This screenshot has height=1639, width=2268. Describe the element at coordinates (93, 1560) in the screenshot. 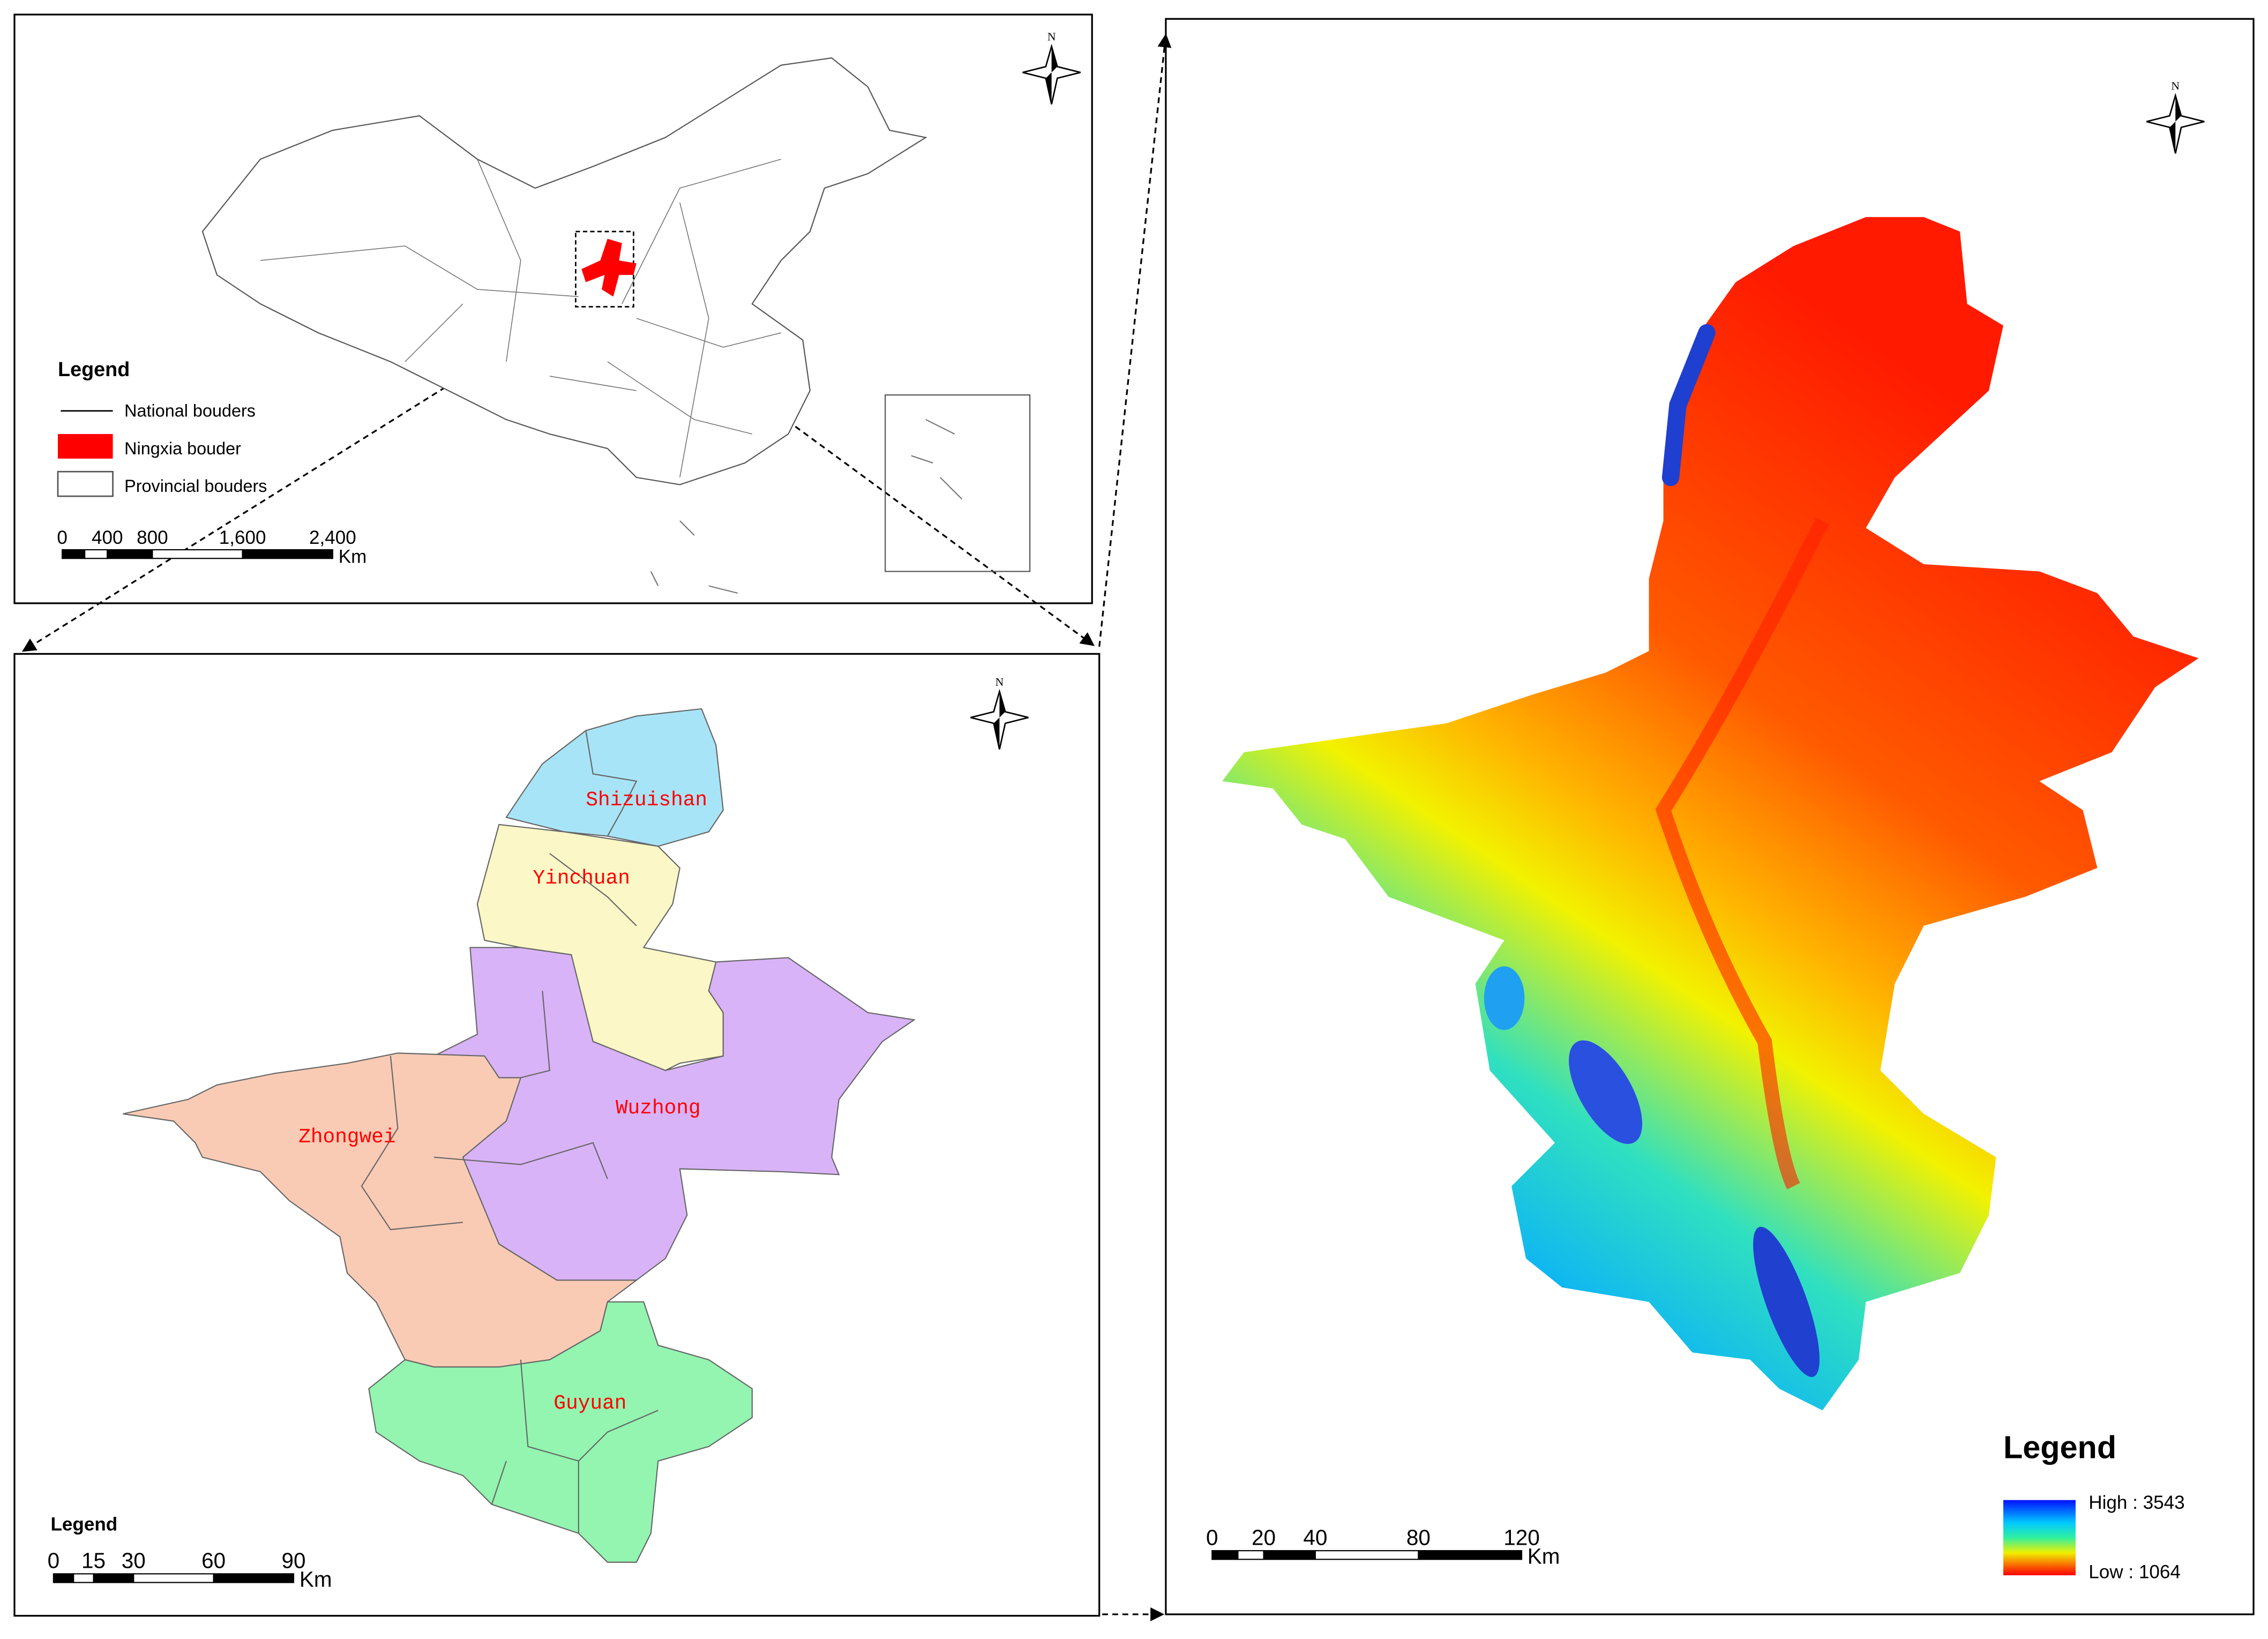

I see `scale-label: 15` at that location.